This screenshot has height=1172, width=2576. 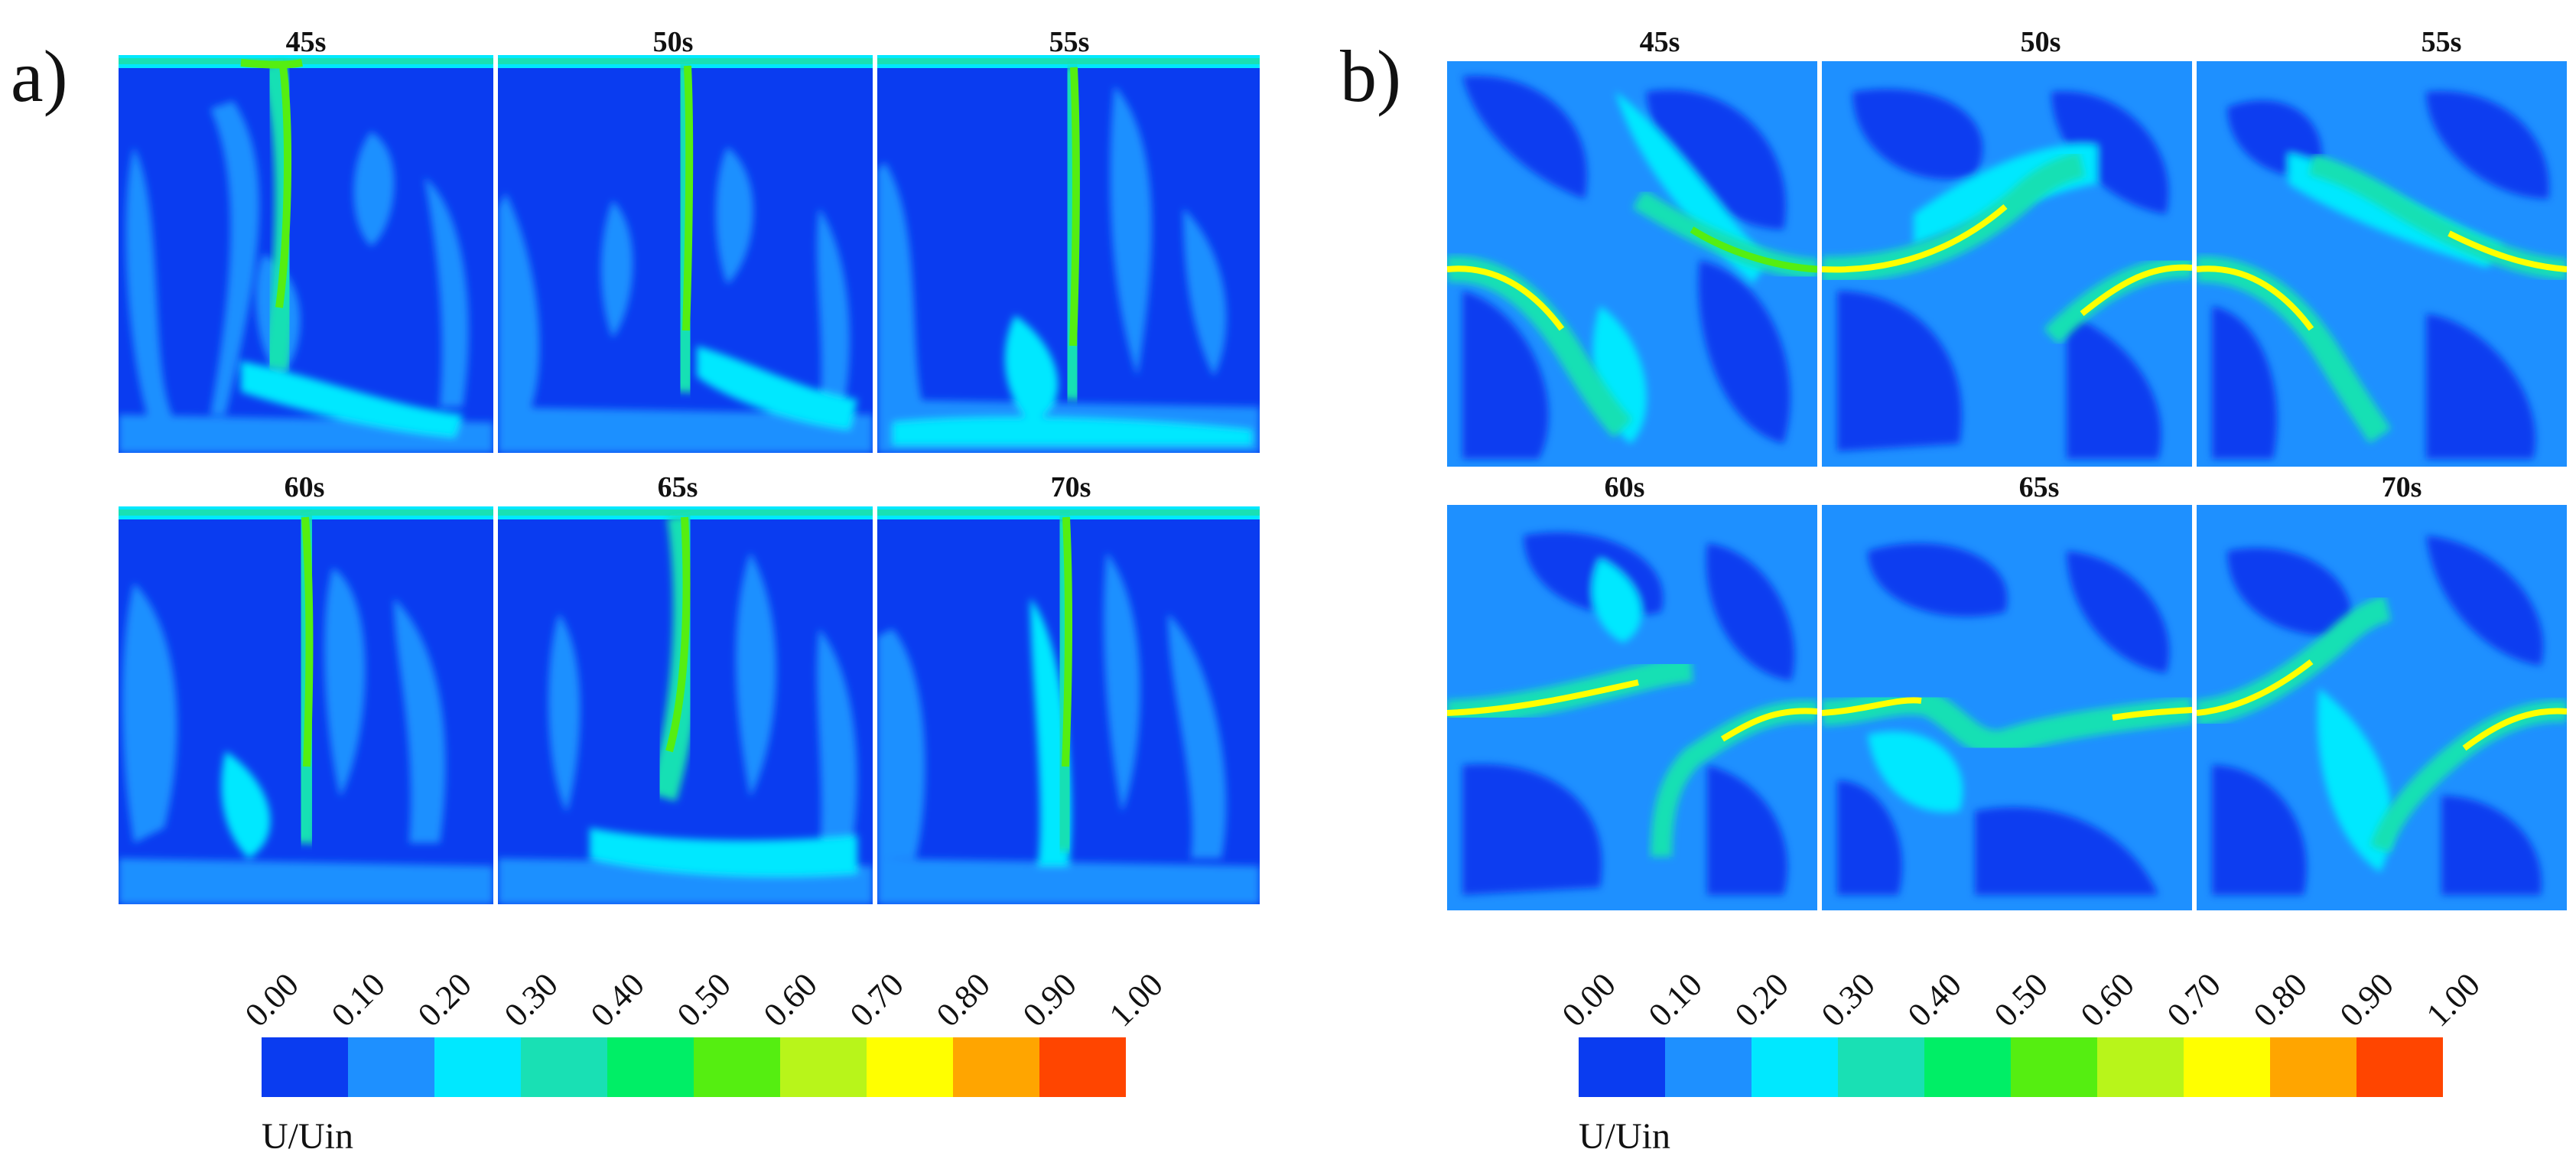 I want to click on panel-b-snapshot-title: 50s, so click(x=2040, y=42).